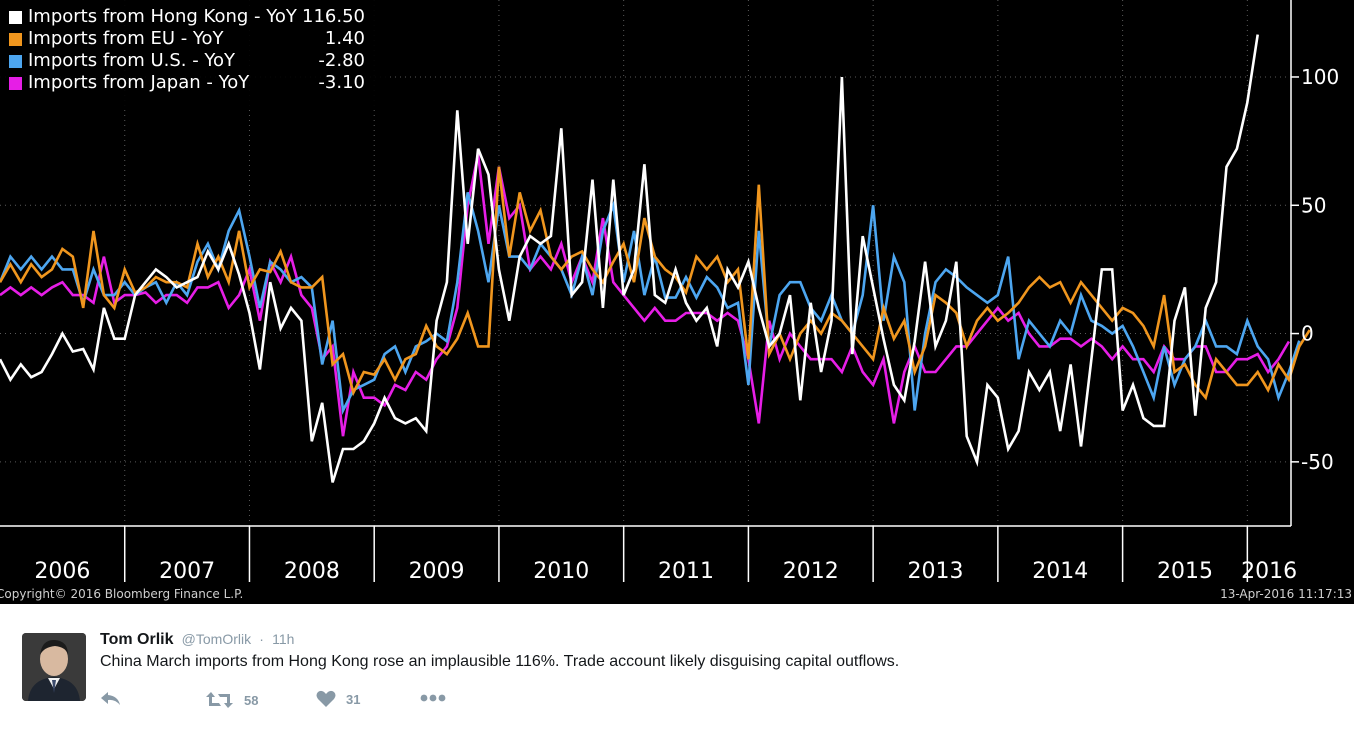 Image resolution: width=1354 pixels, height=738 pixels. Describe the element at coordinates (163, 16) in the screenshot. I see `legend-label: Imports from Hong Kong - YoY` at that location.